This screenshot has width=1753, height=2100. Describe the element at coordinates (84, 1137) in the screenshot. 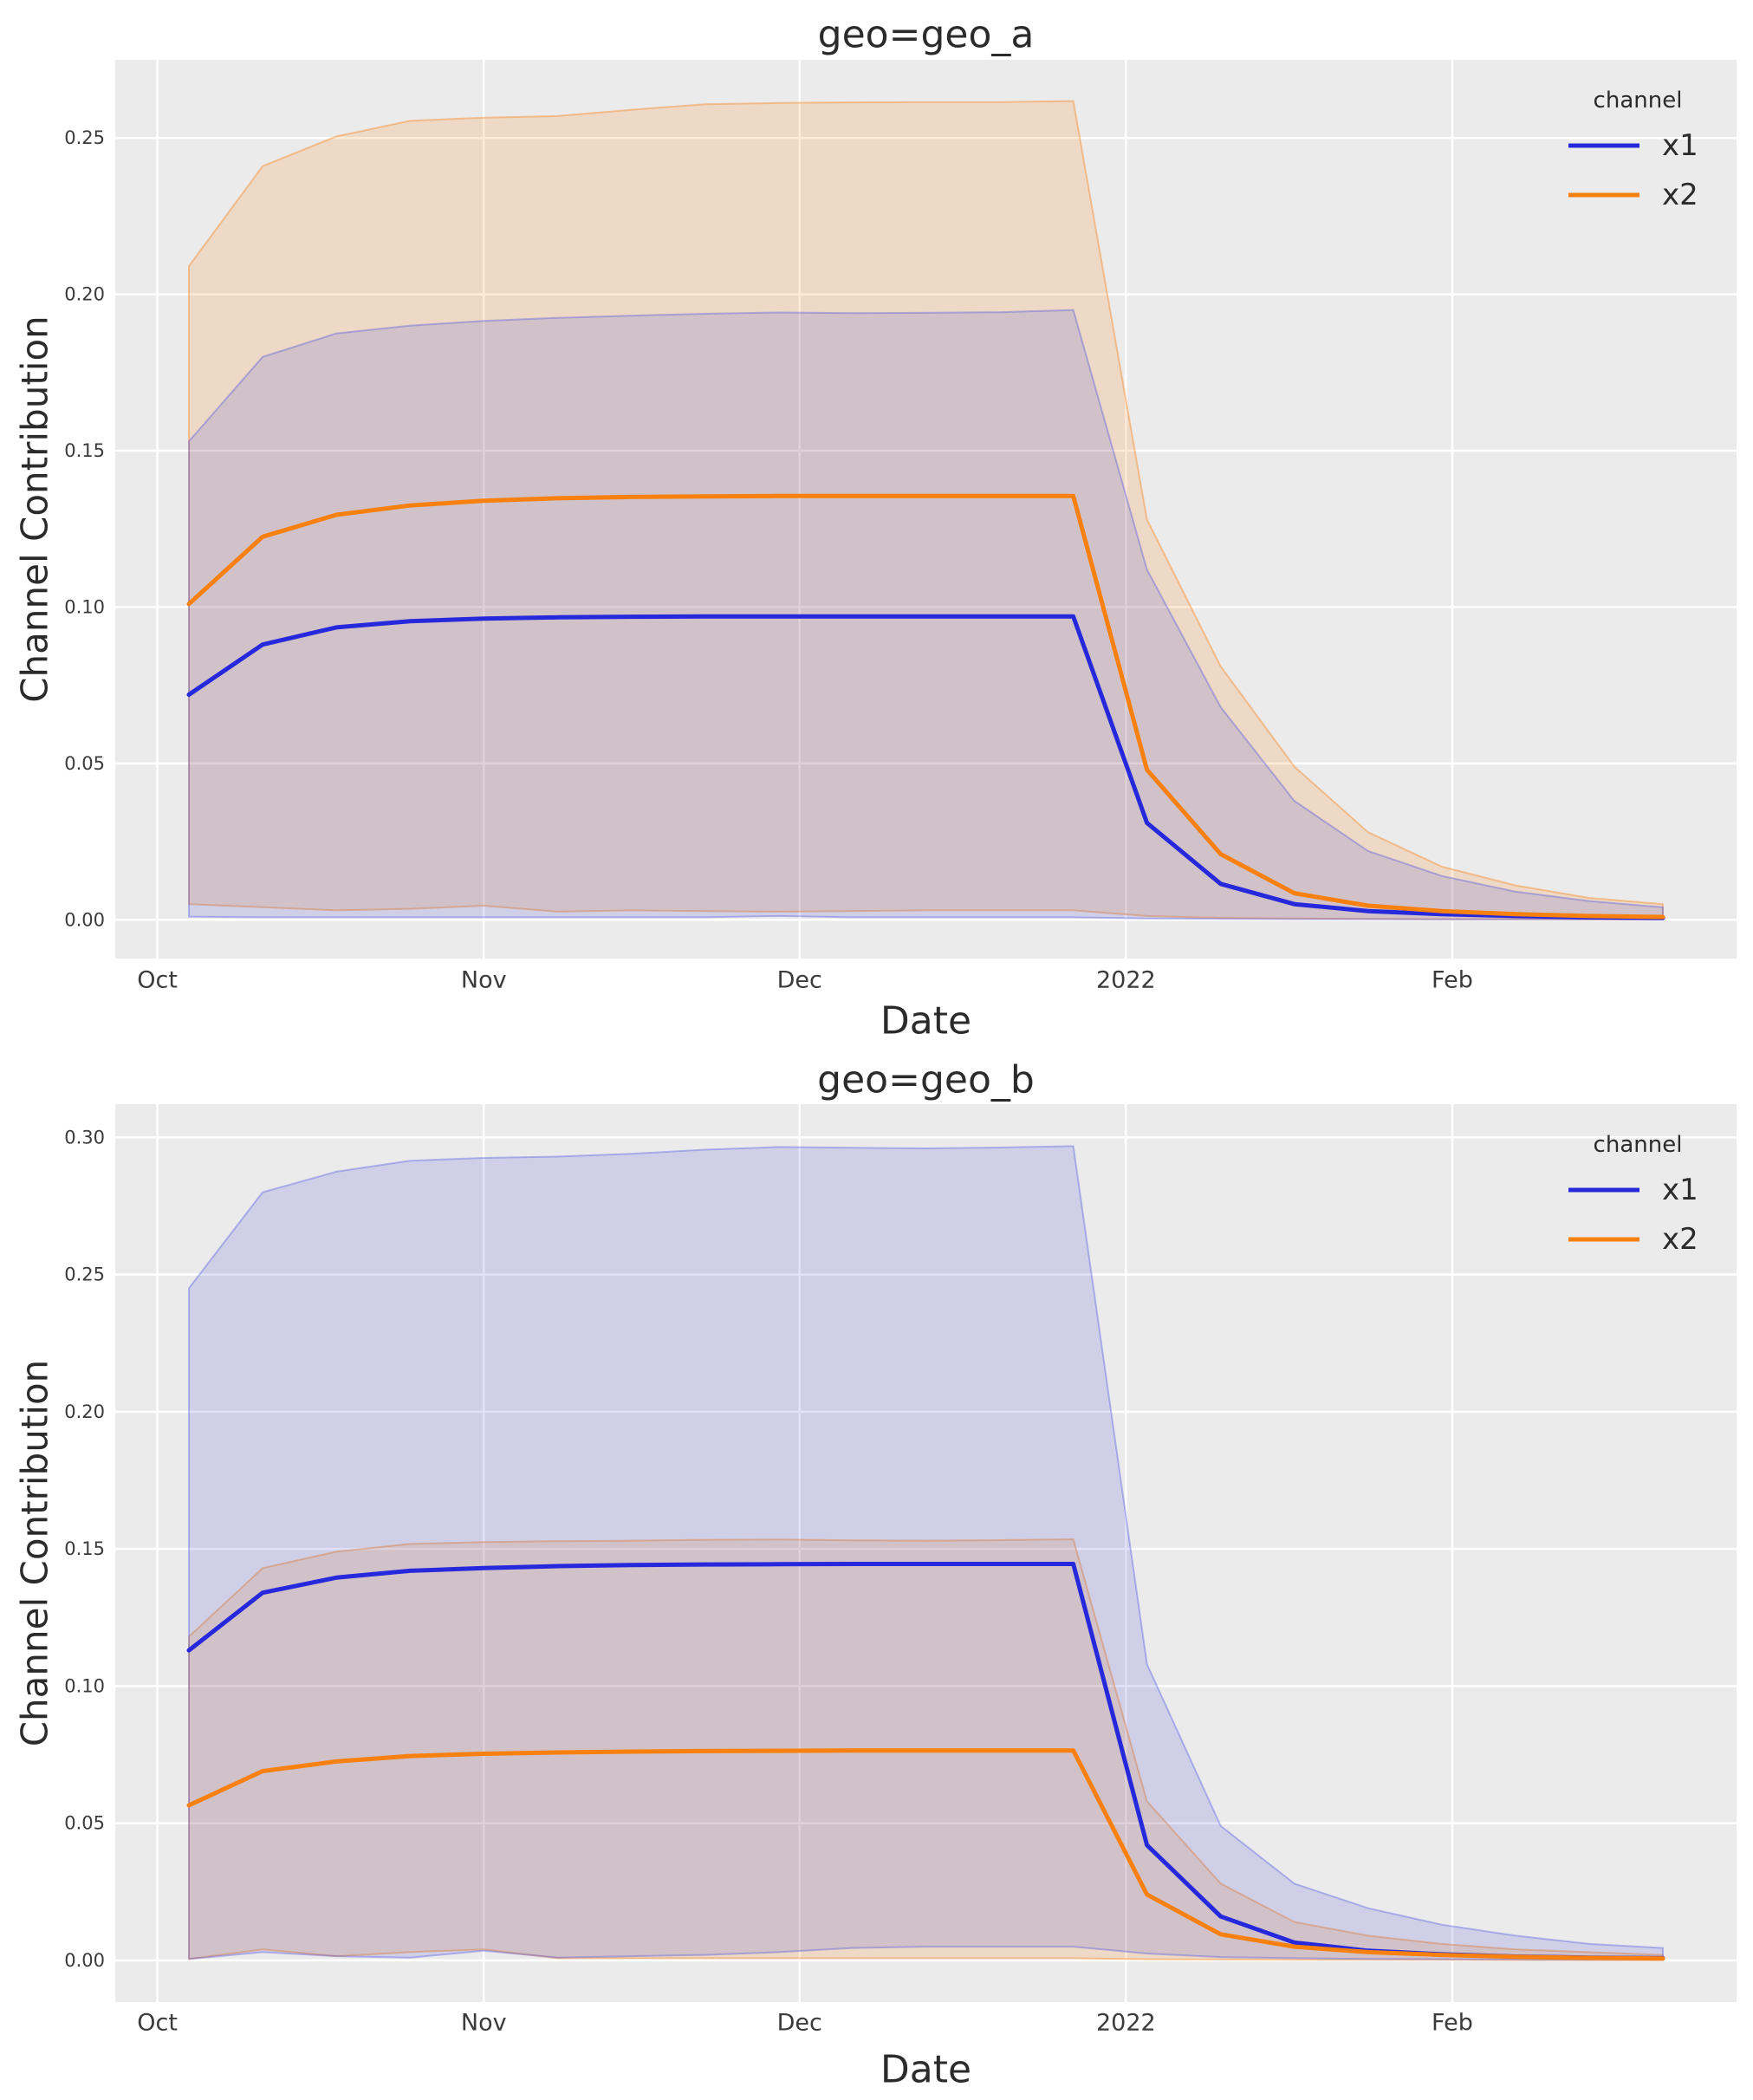

I see `y-tick-label: 0.30` at that location.